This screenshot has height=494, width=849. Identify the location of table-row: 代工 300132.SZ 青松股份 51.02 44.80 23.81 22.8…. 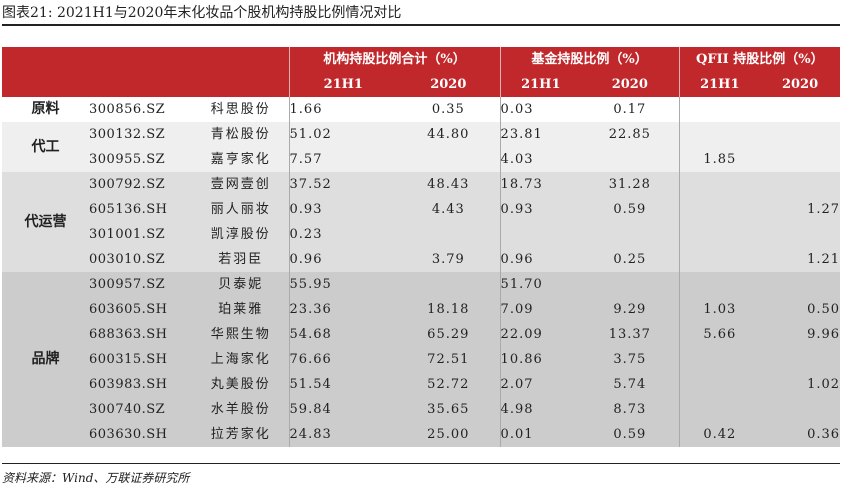
(421, 147).